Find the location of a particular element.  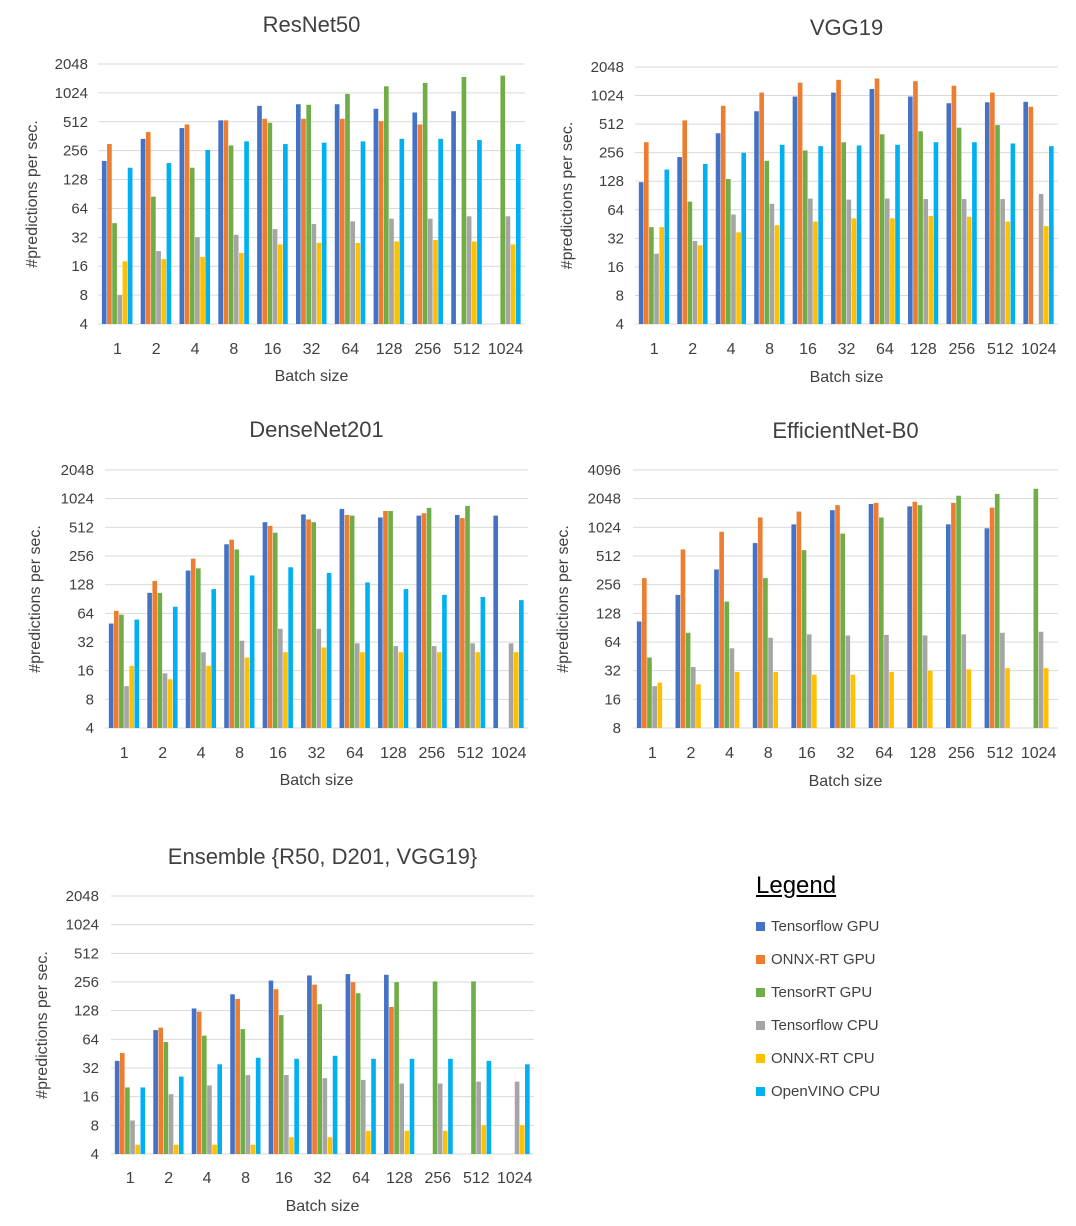

legend-label: TensorRT GPU is located at coordinates (822, 992).